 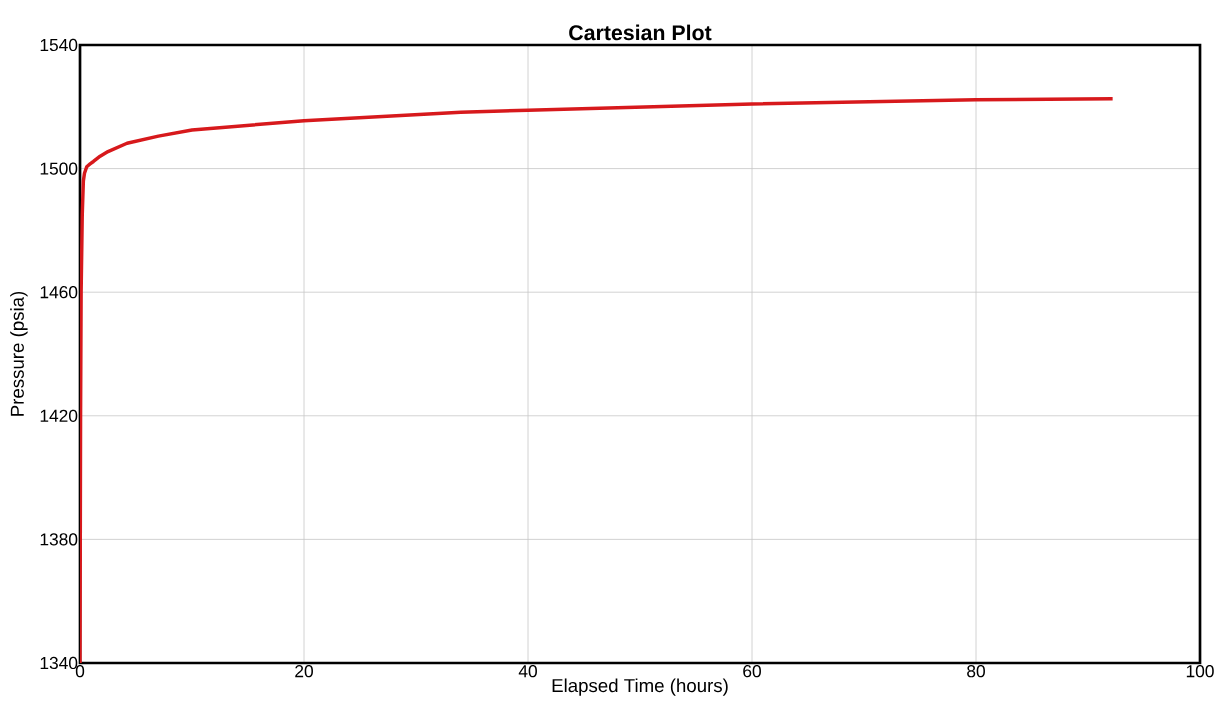 I want to click on y-tick-label: 1420, so click(x=59, y=415).